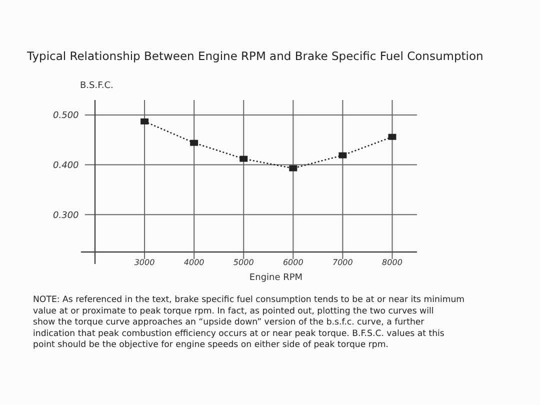 This screenshot has height=405, width=540. Describe the element at coordinates (194, 262) in the screenshot. I see `x-tick-label: 4000` at that location.